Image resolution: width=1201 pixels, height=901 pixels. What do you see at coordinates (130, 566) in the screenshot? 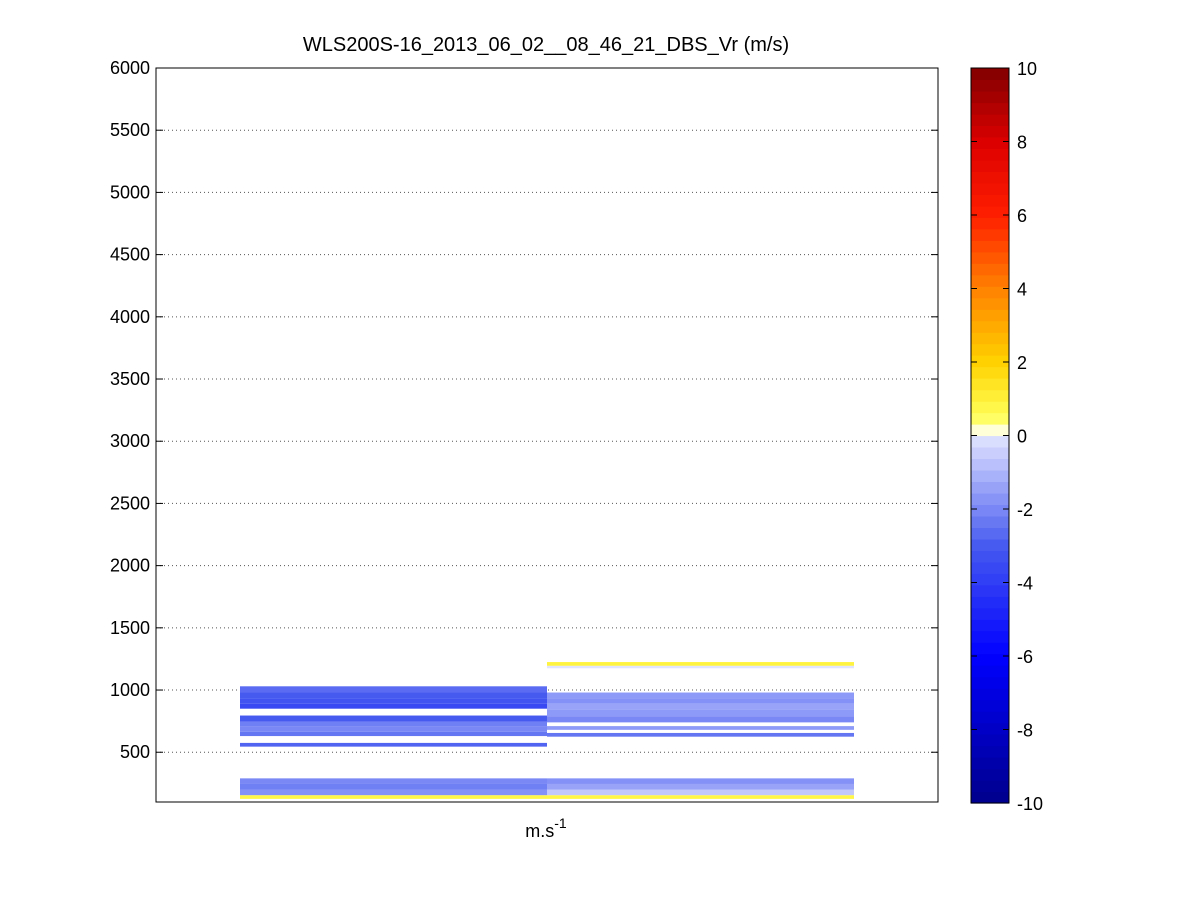
I see `y-tick-label: 2000` at bounding box center [130, 566].